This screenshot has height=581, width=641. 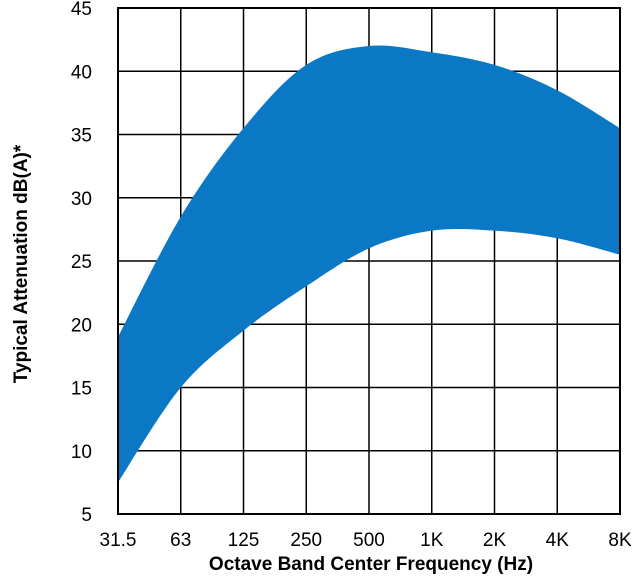 I want to click on y-tick-label: 25, so click(x=81, y=262).